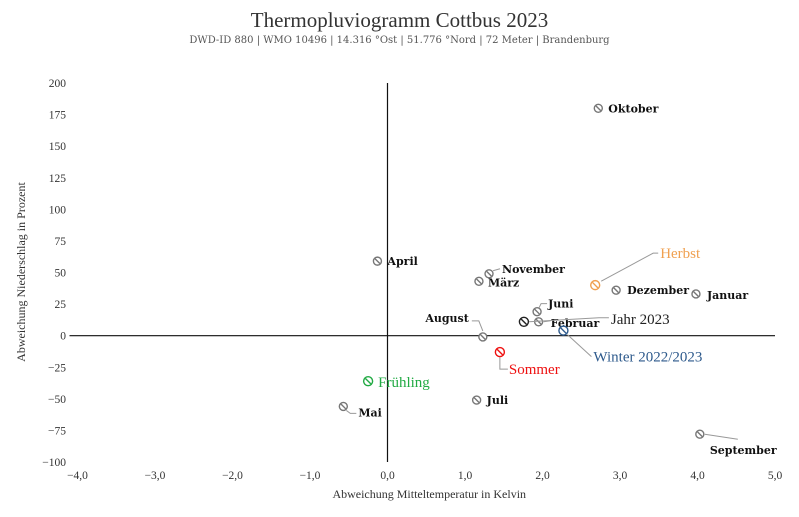 The image size is (799, 517). What do you see at coordinates (697, 476) in the screenshot?
I see `x-tick-label: 4,0` at bounding box center [697, 476].